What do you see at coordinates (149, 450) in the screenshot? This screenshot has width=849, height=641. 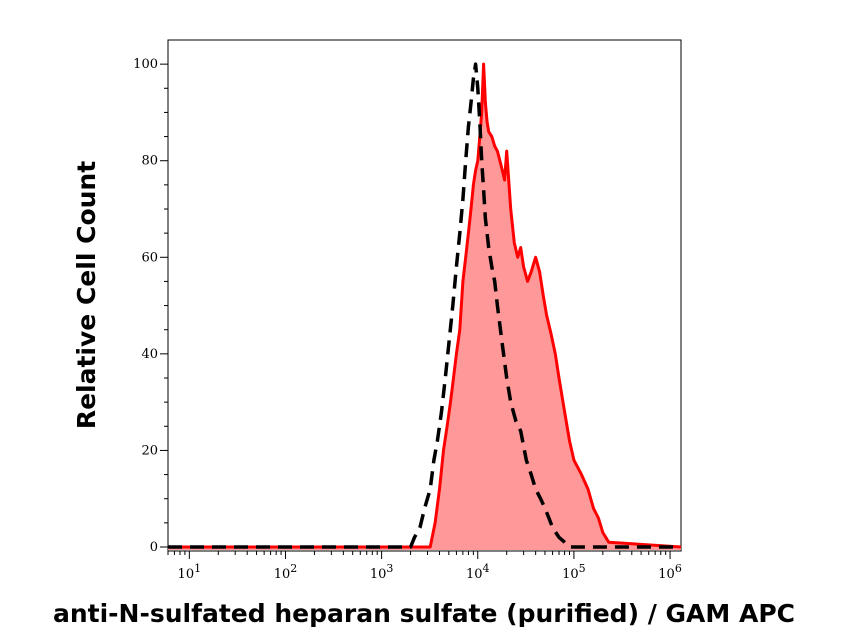 I see `y-tick-label: 20` at bounding box center [149, 450].